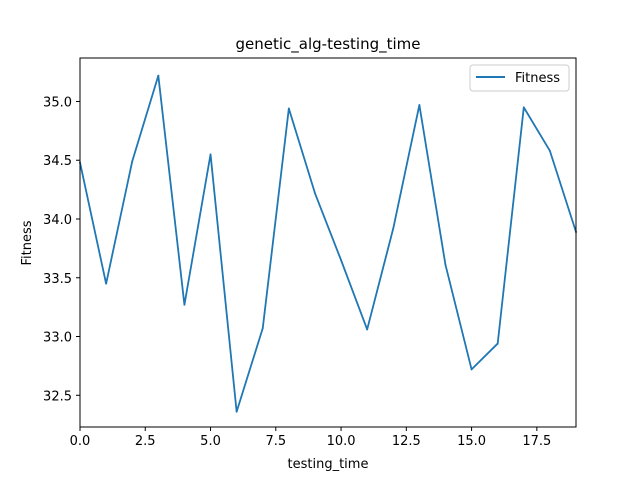  I want to click on legend: Fitness, so click(519, 78).